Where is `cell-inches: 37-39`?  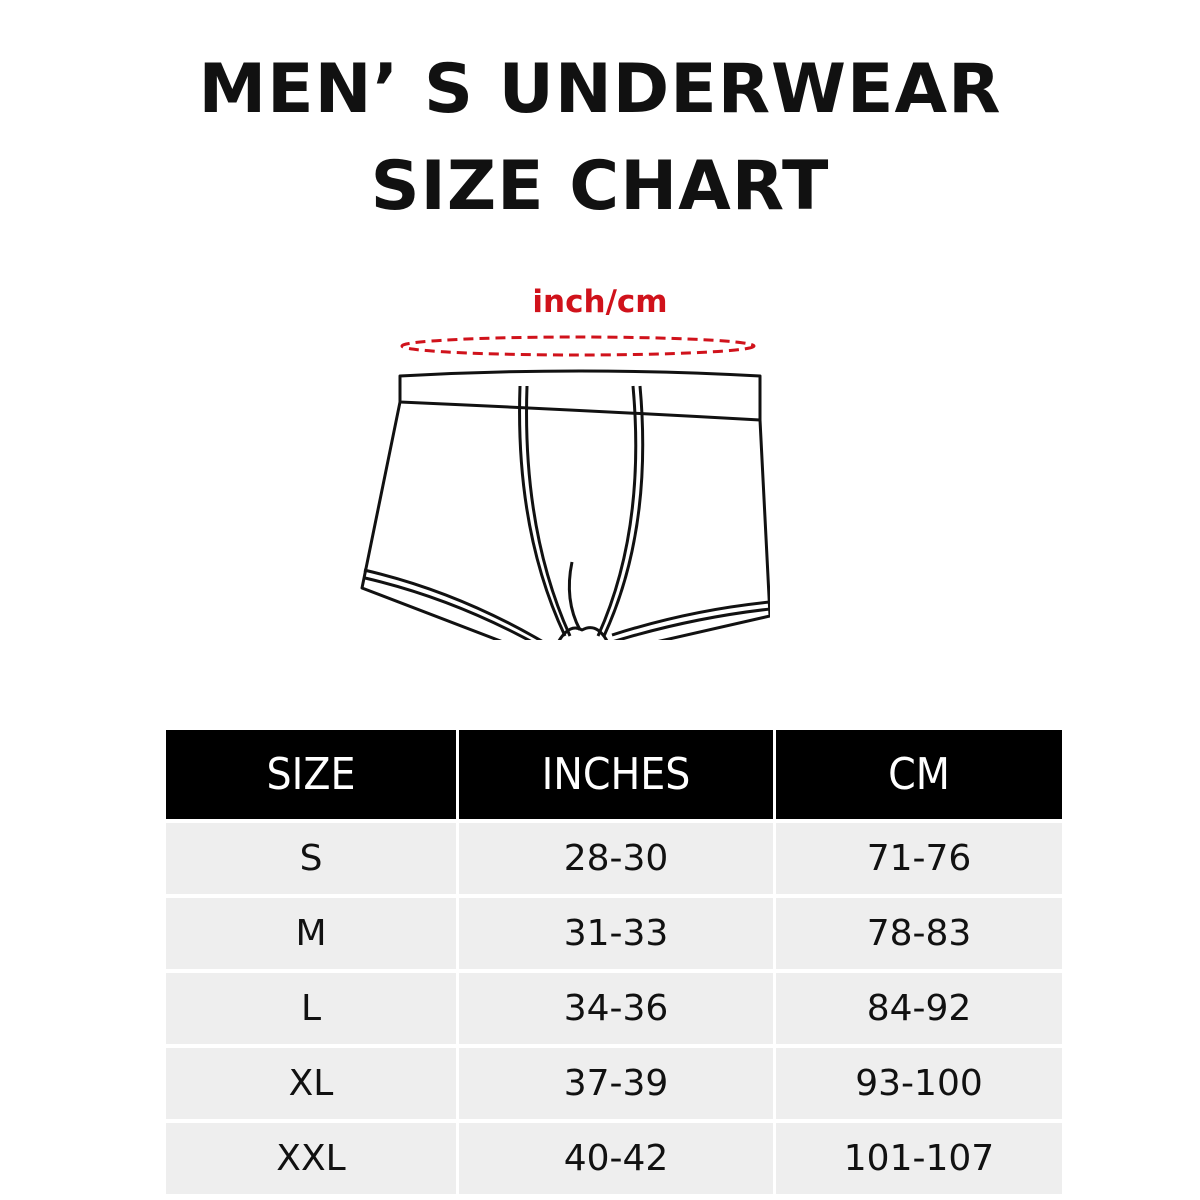
cell-inches: 37-39 is located at coordinates (616, 1083).